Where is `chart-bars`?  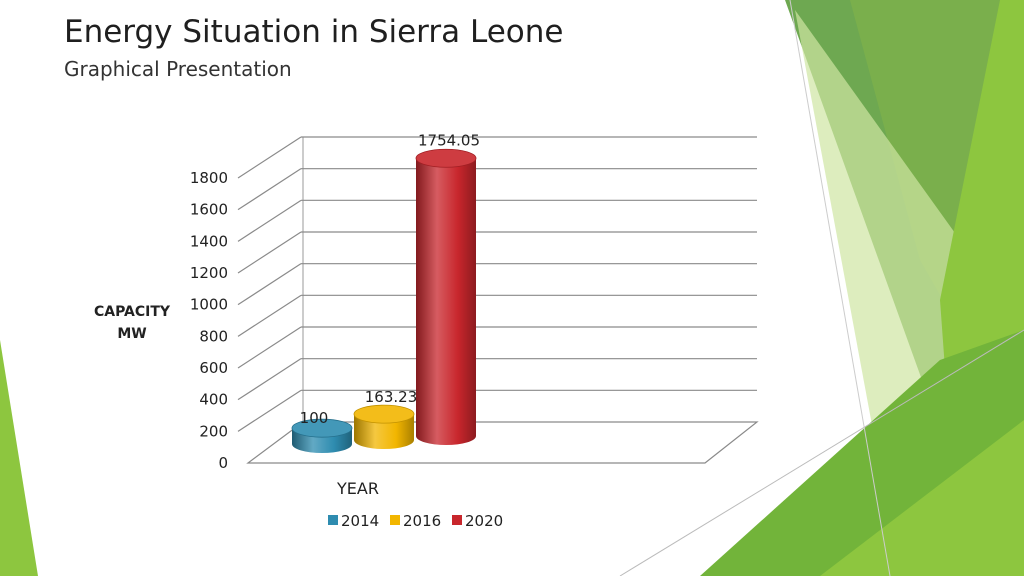 chart-bars is located at coordinates (384, 300).